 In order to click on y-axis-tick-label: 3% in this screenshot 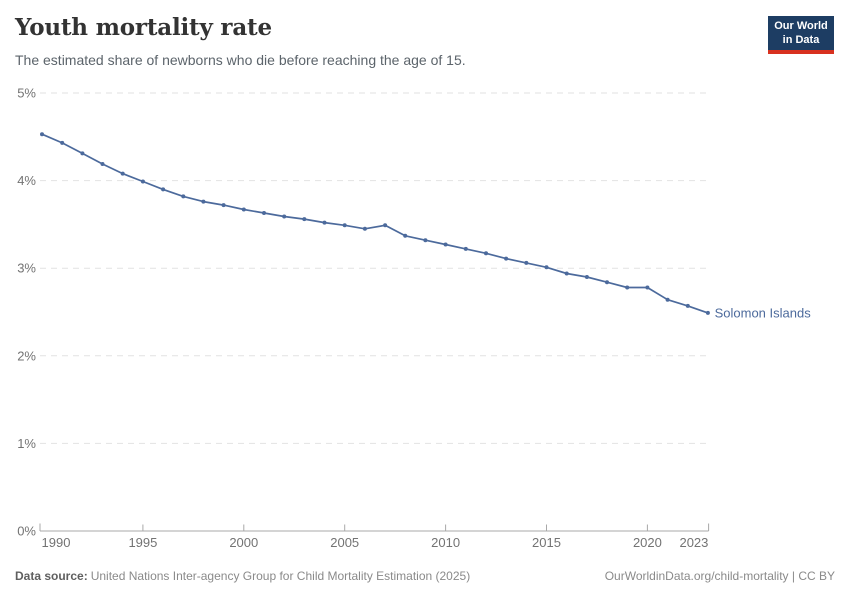, I will do `click(26, 268)`.